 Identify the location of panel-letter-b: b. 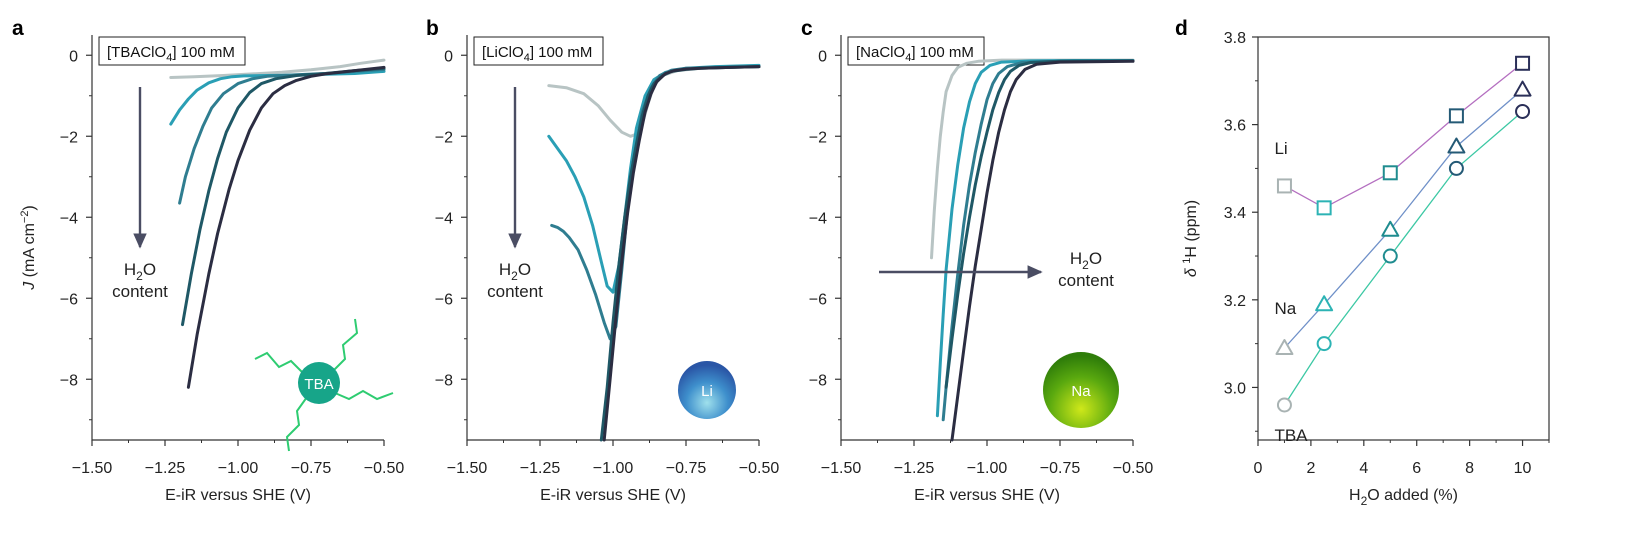
(432, 28).